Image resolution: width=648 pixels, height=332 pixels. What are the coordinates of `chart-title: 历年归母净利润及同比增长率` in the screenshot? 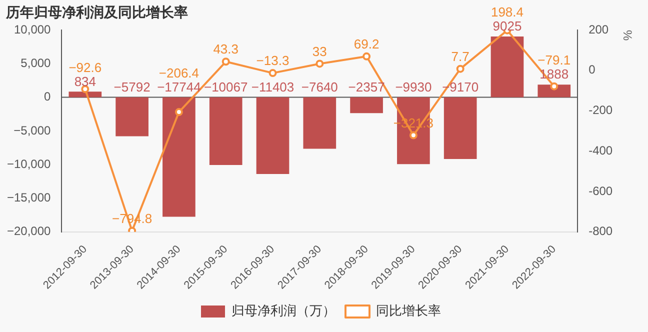 It's located at (97, 13).